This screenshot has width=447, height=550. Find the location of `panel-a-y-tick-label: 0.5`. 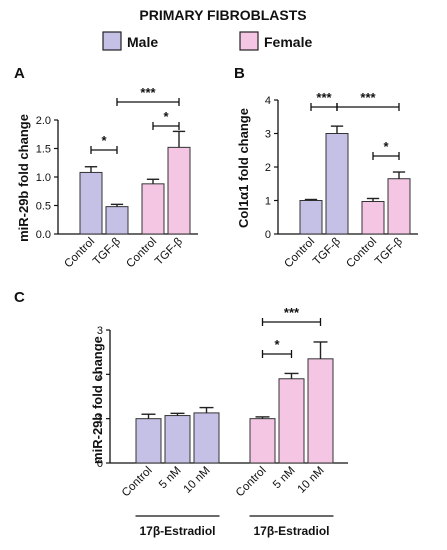

panel-a-y-tick-label: 0.5 is located at coordinates (43, 207).